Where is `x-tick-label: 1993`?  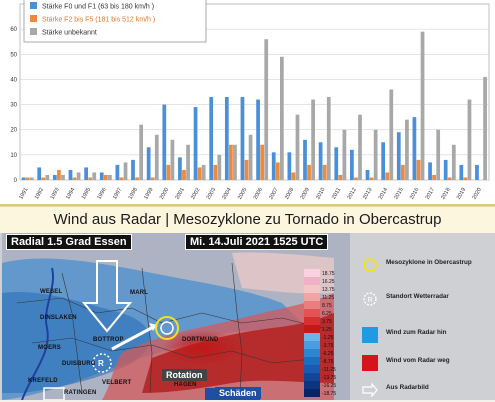 x-tick-label: 1993 is located at coordinates (54, 194).